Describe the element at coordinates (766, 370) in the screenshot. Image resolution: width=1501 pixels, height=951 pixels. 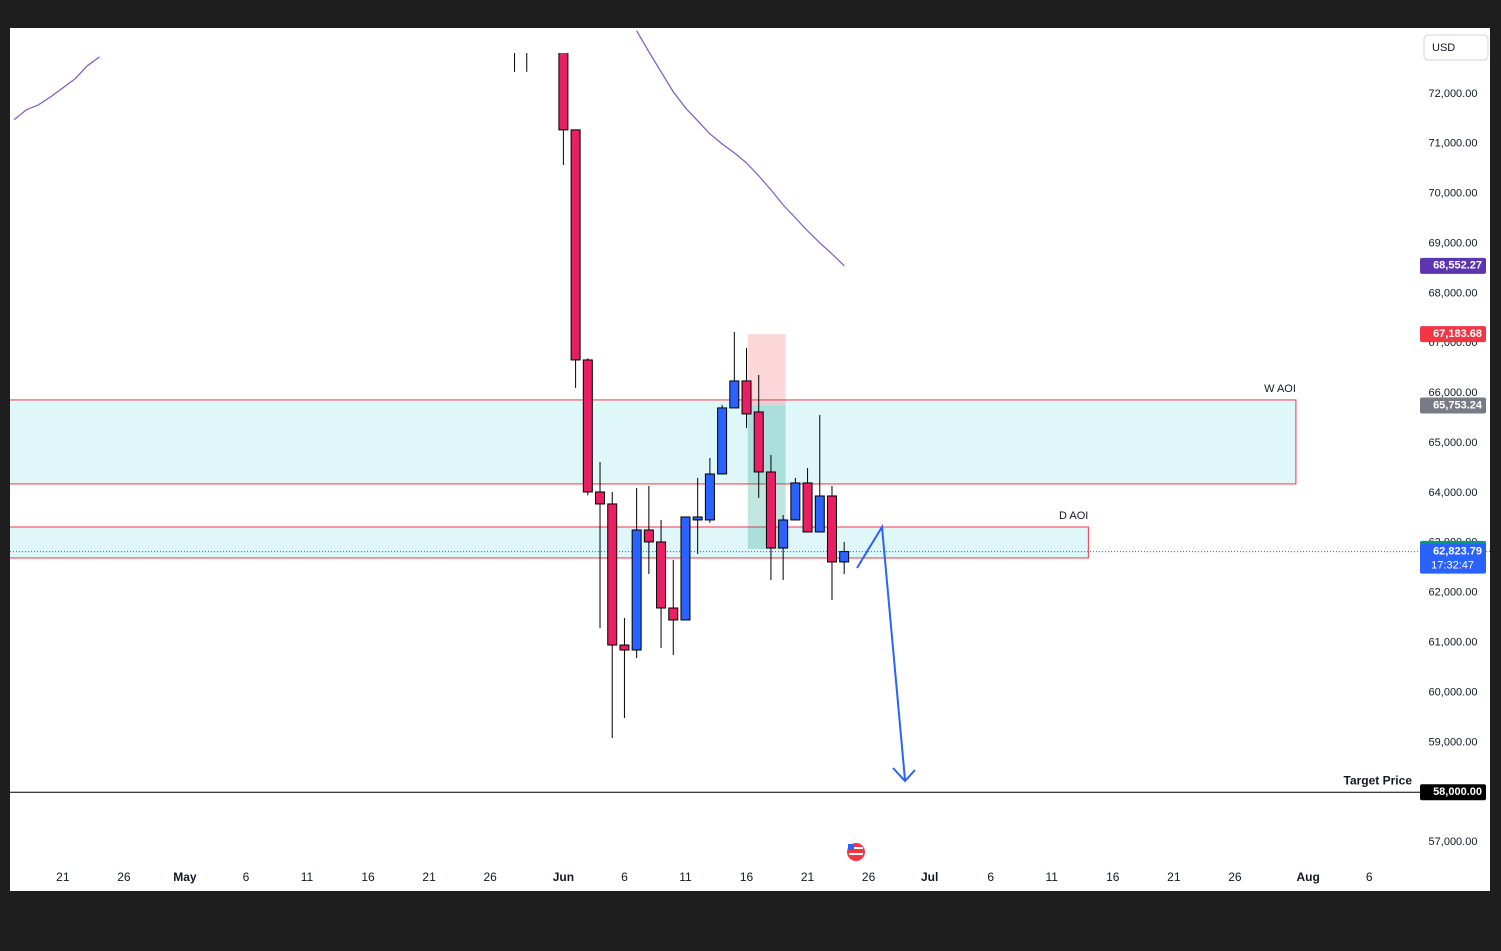
I see `stop-zone` at that location.